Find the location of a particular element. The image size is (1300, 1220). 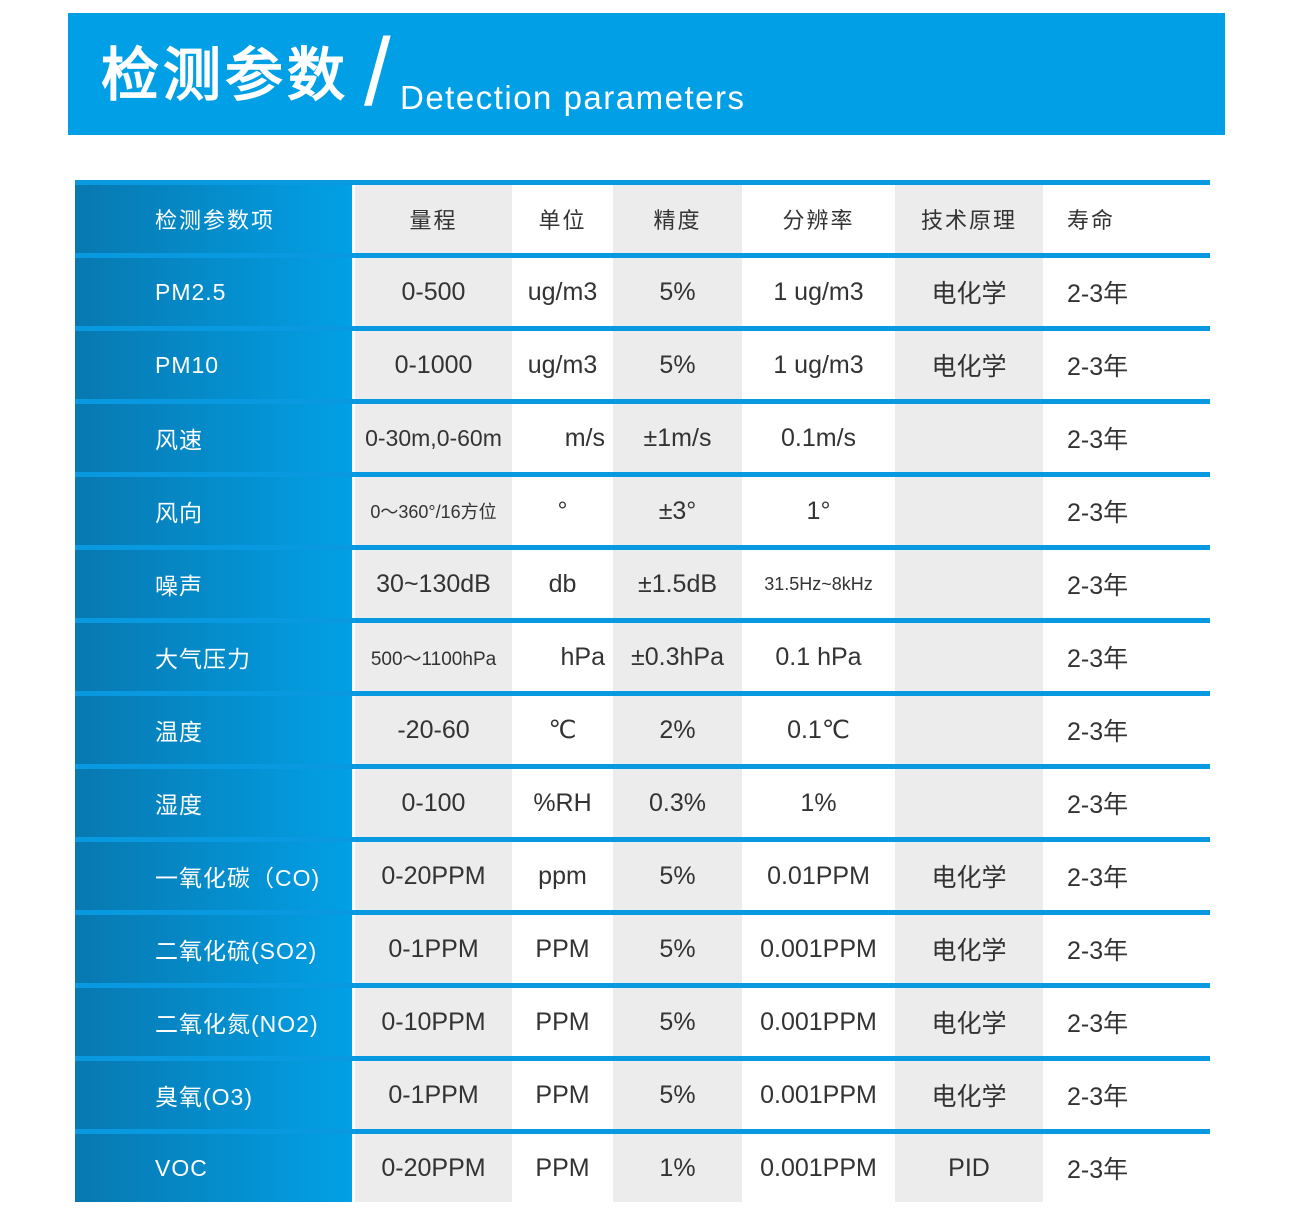

table-row: 大气压力 500～1100hPa hPa ±0.3hPa 0.1 hPa 2-3年 is located at coordinates (642, 657).